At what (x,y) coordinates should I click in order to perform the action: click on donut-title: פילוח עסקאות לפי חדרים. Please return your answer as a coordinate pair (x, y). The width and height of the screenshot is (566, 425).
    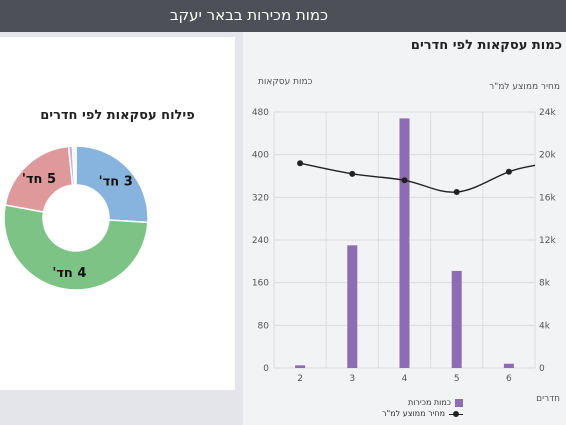
    Looking at the image, I should click on (117, 115).